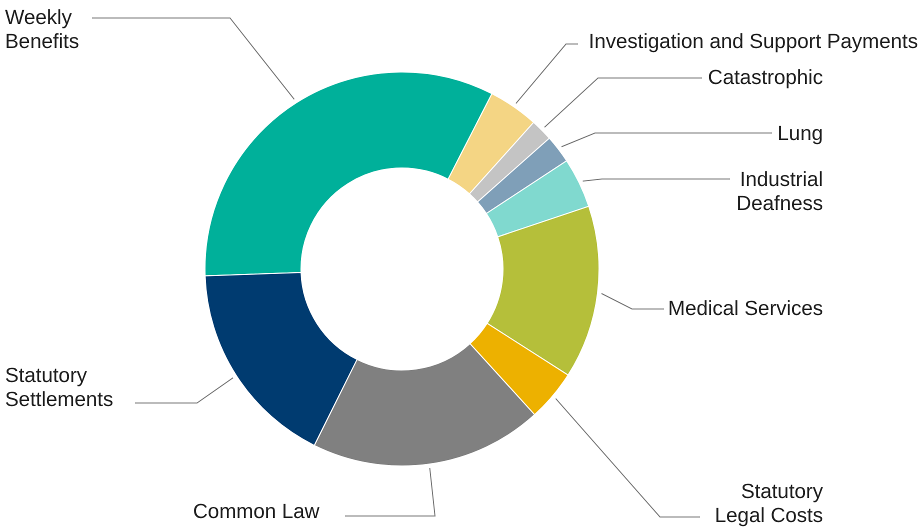 This screenshot has height=530, width=921. Describe the element at coordinates (745, 308) in the screenshot. I see `slice-label: Medical Services` at that location.